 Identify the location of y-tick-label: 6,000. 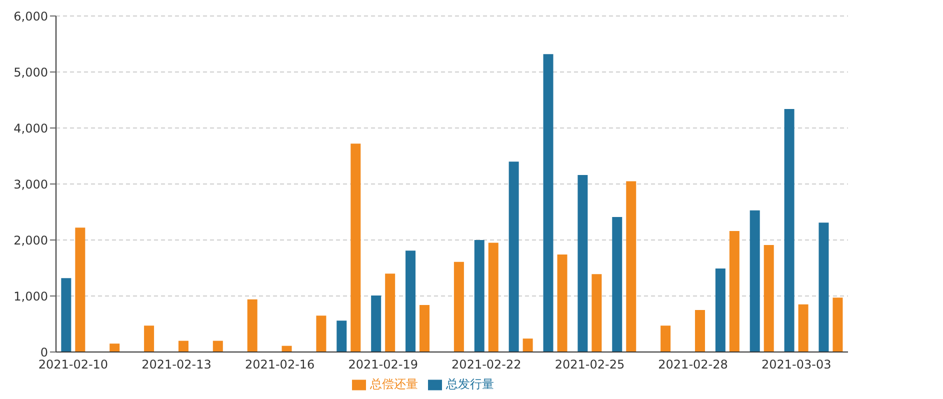
(31, 16).